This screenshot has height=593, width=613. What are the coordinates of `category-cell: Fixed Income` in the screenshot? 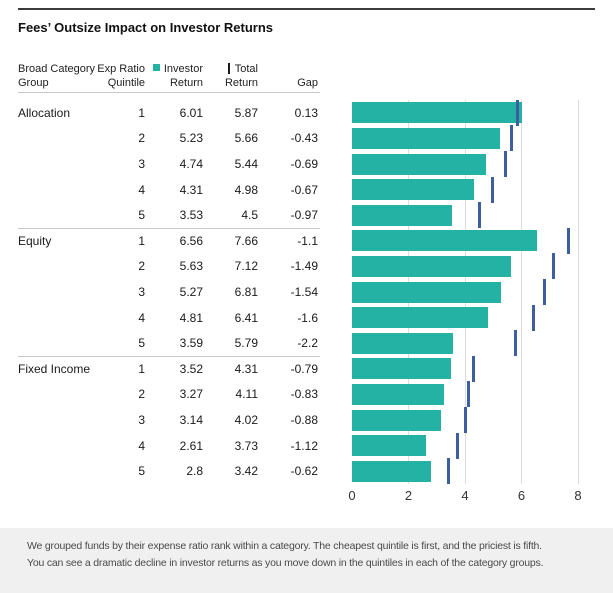 It's located at (54, 368).